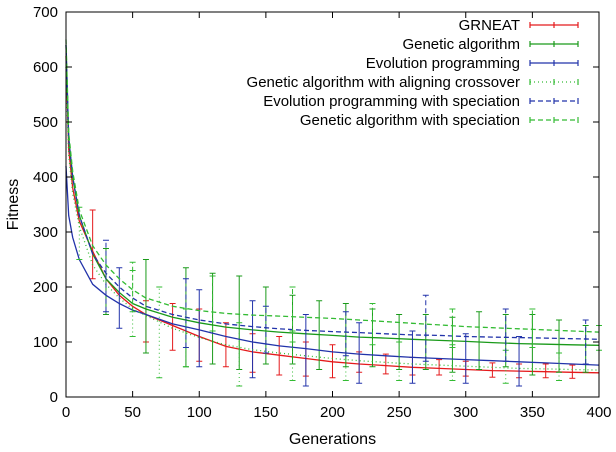  What do you see at coordinates (66, 412) in the screenshot?
I see `x-tick-label: 0` at bounding box center [66, 412].